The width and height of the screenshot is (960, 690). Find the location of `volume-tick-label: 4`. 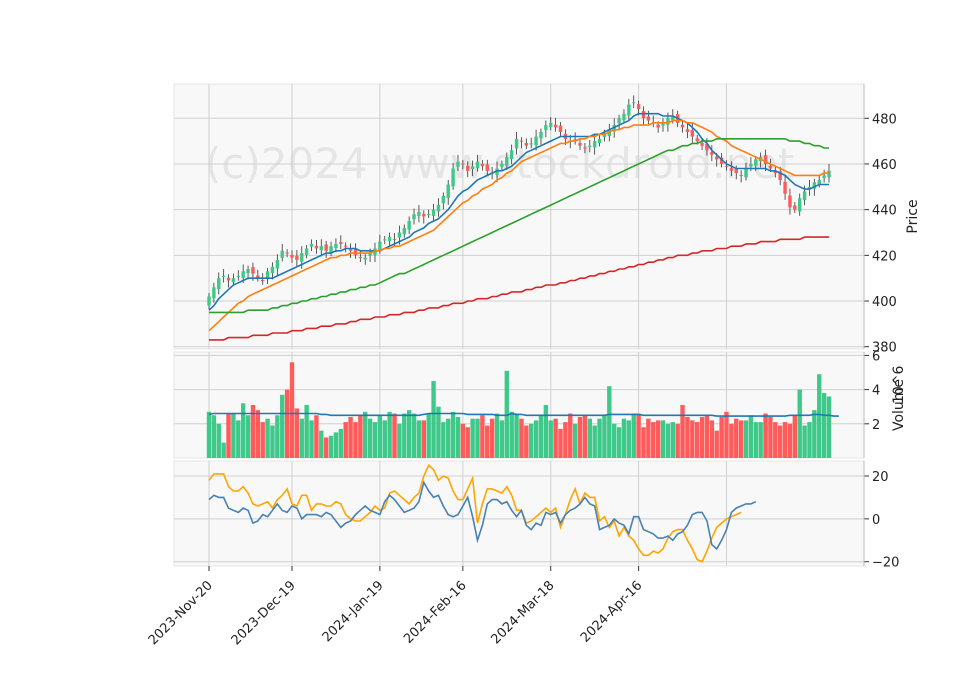

volume-tick-label: 4 is located at coordinates (876, 391).